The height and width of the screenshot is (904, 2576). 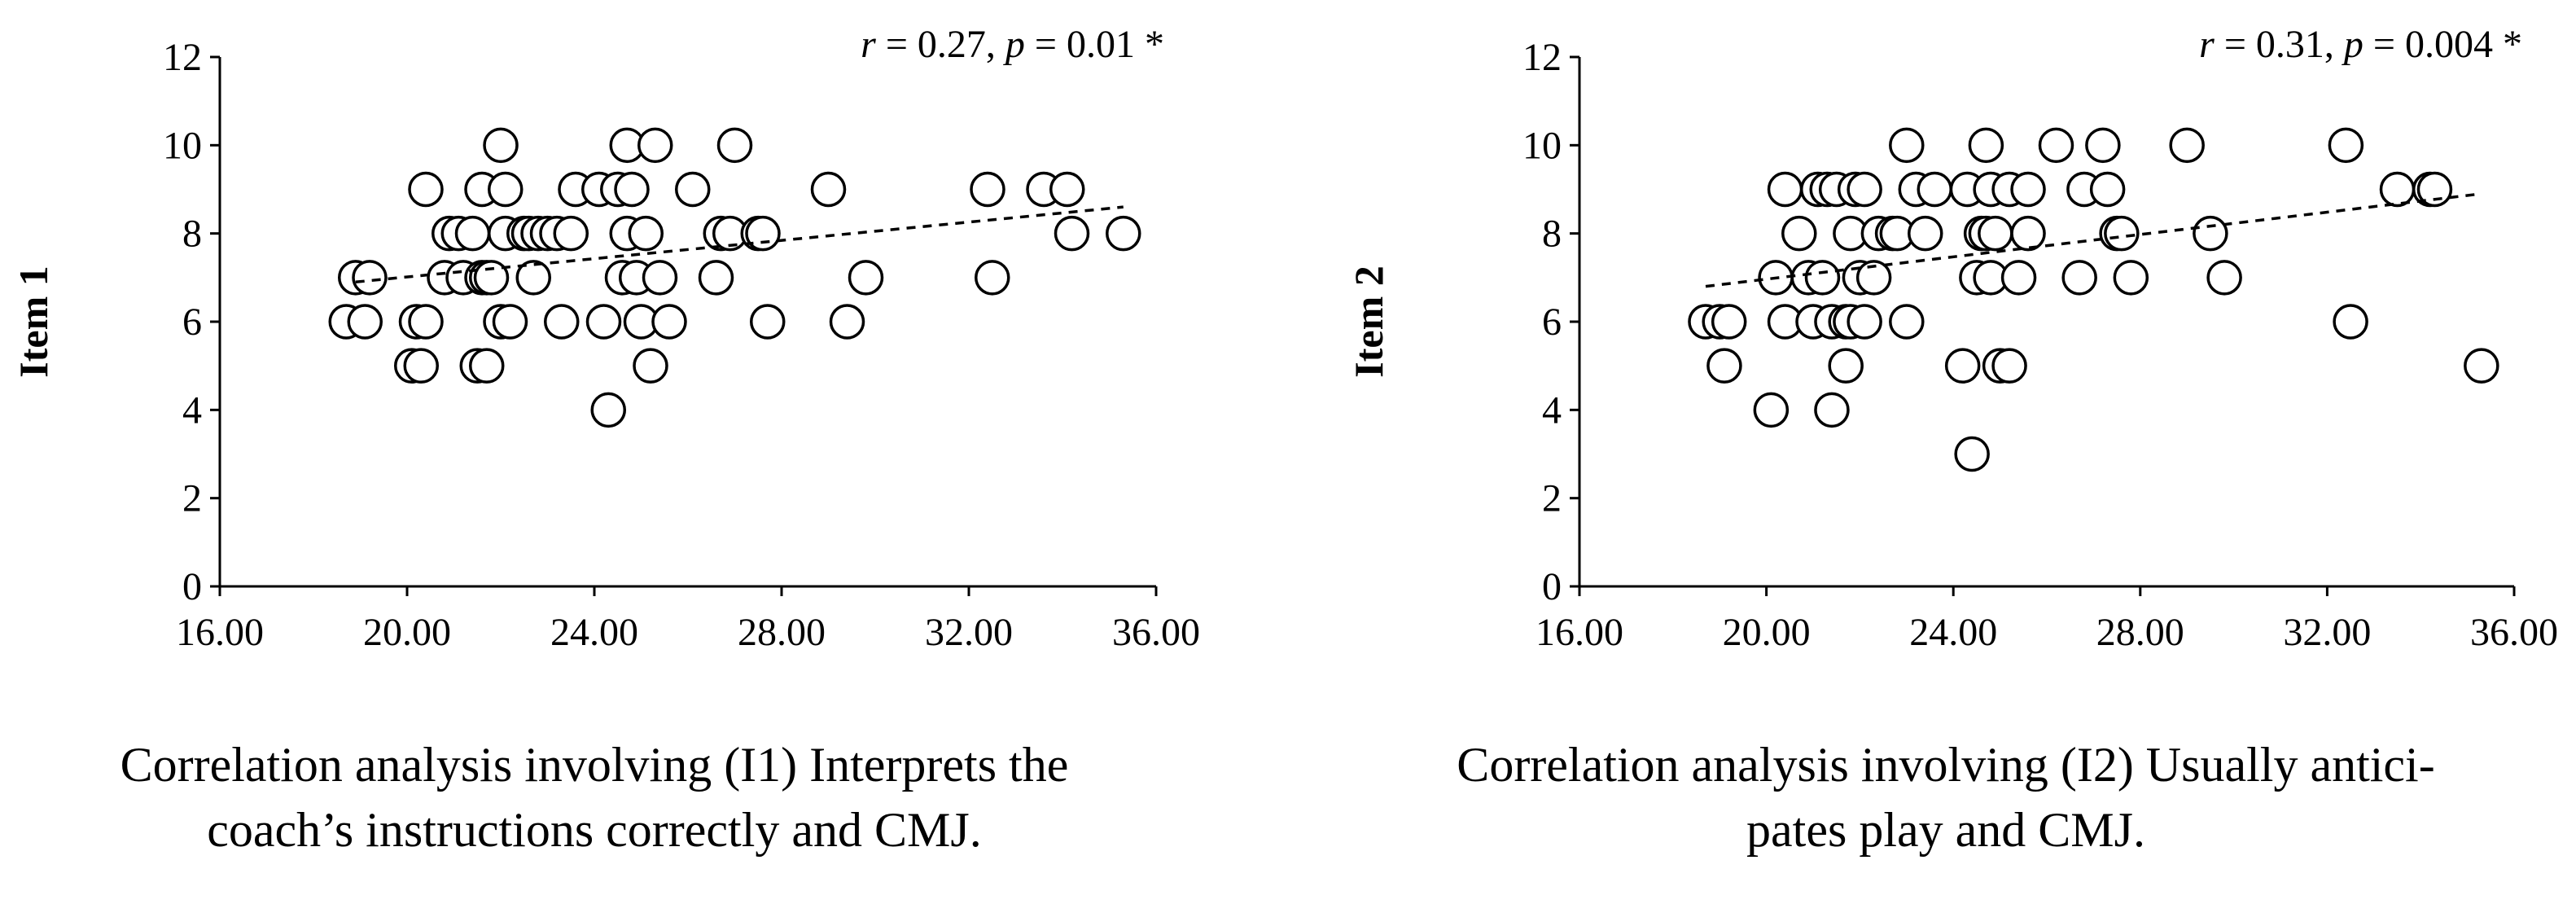 I want to click on y-tick-label: 6, so click(x=192, y=322).